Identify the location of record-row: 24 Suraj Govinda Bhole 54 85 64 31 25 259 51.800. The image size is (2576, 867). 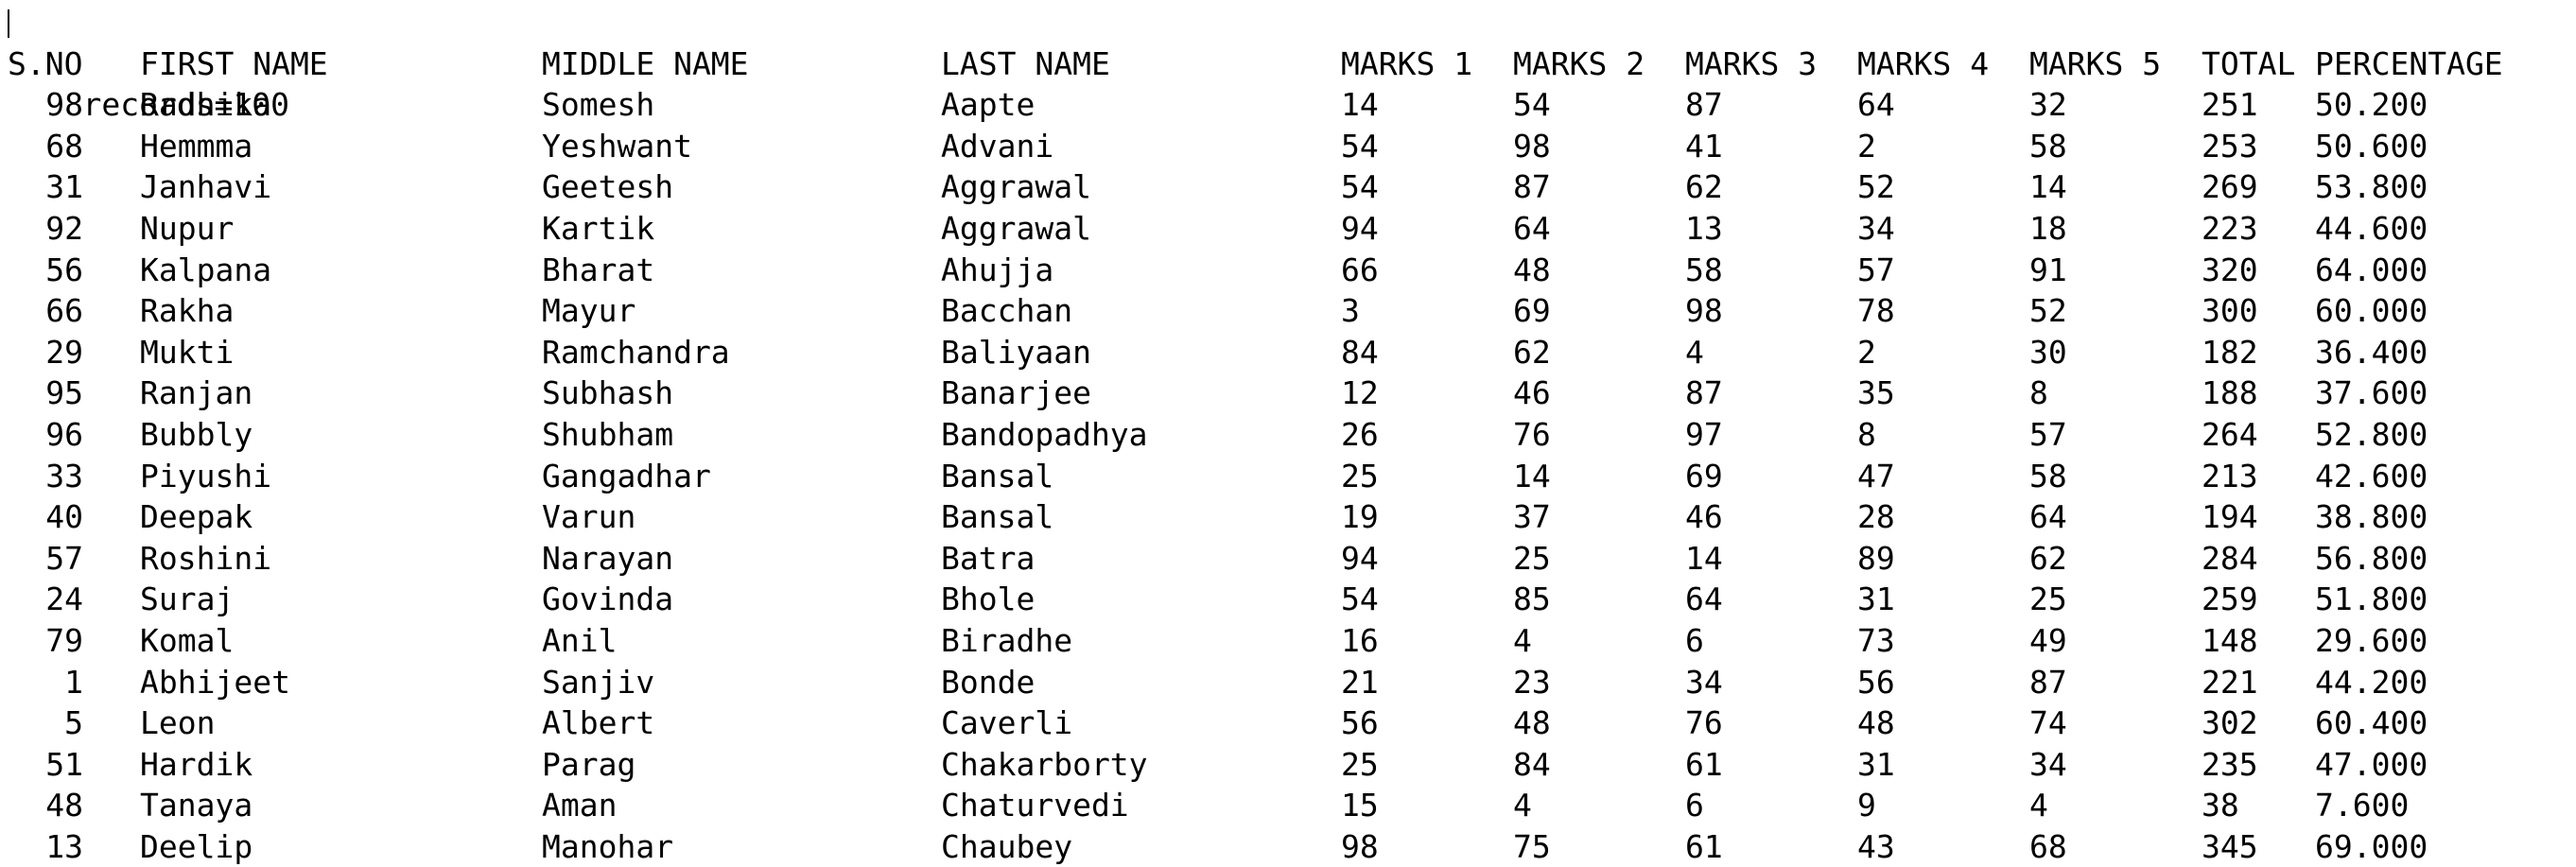
(1284, 600).